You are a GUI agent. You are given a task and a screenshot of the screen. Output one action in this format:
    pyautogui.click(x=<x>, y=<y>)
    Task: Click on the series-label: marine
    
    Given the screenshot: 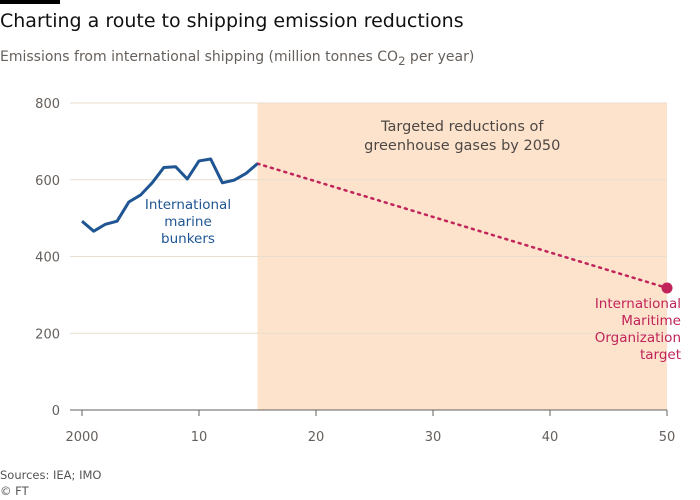 What is the action you would take?
    pyautogui.click(x=188, y=222)
    